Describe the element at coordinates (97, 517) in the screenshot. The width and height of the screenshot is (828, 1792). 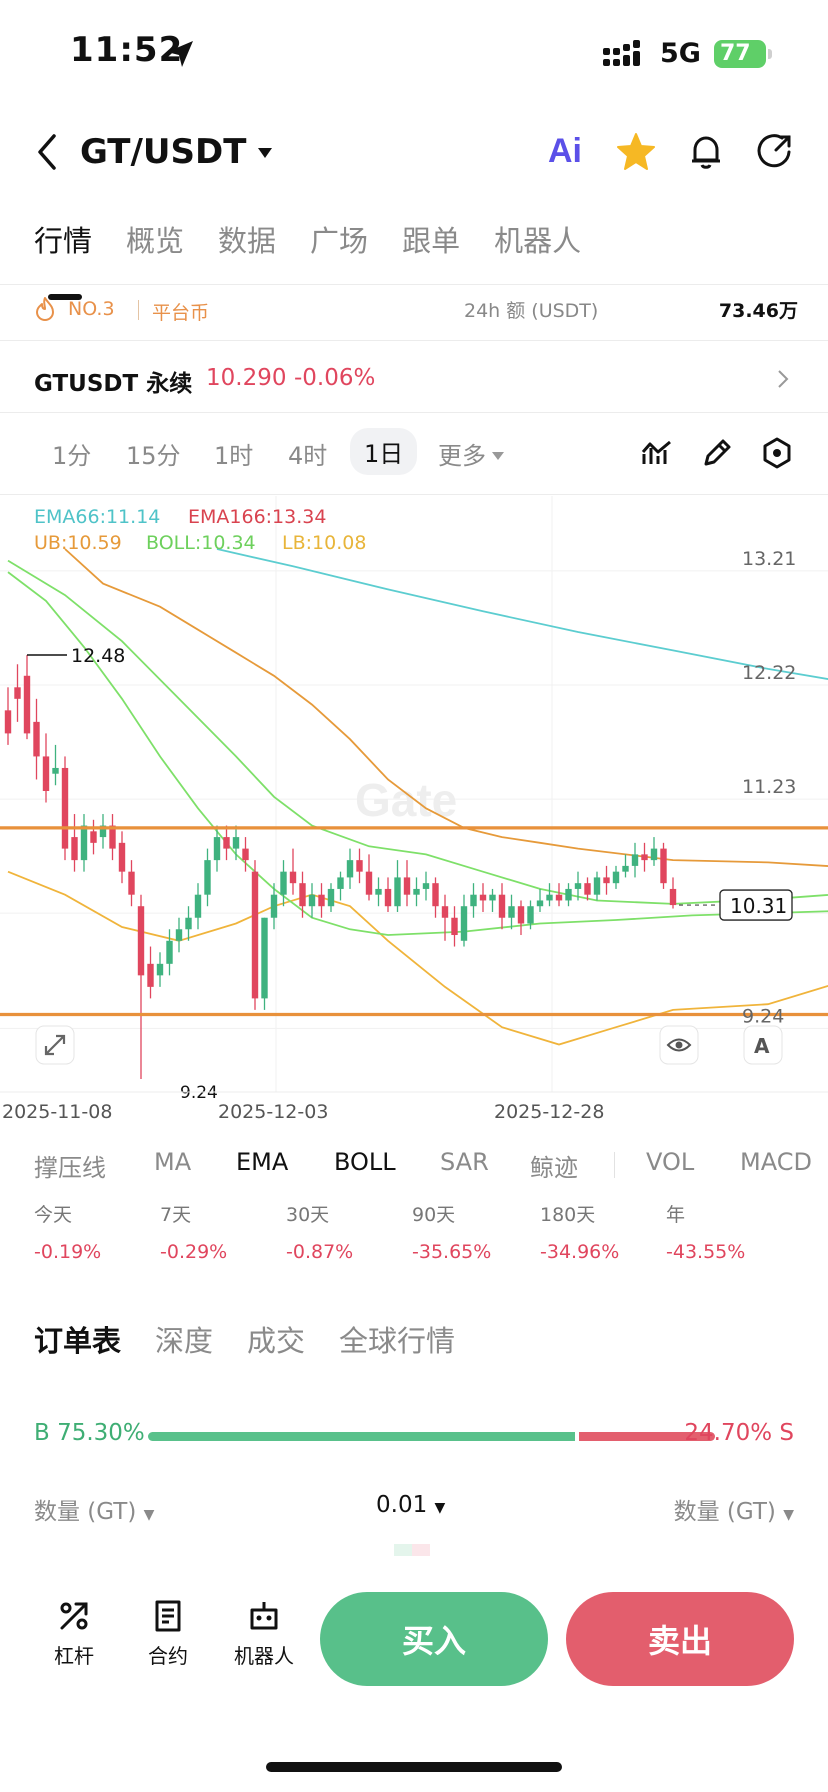
I see `legend-ema66: EMA66:11.14` at that location.